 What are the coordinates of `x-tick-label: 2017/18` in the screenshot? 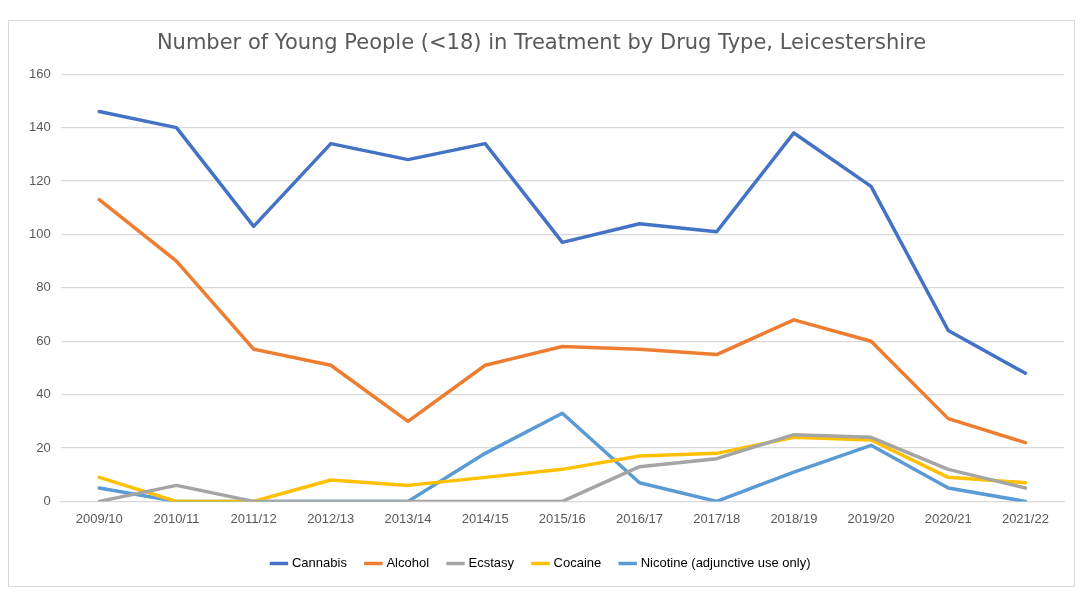 It's located at (717, 518).